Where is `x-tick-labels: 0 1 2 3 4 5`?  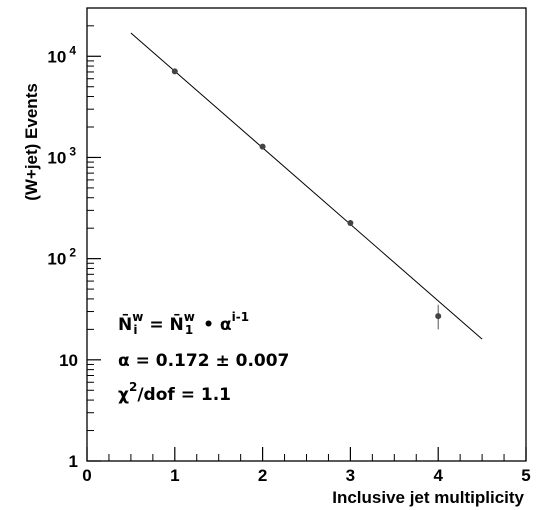 x-tick-labels: 0 1 2 3 4 5 is located at coordinates (306, 475).